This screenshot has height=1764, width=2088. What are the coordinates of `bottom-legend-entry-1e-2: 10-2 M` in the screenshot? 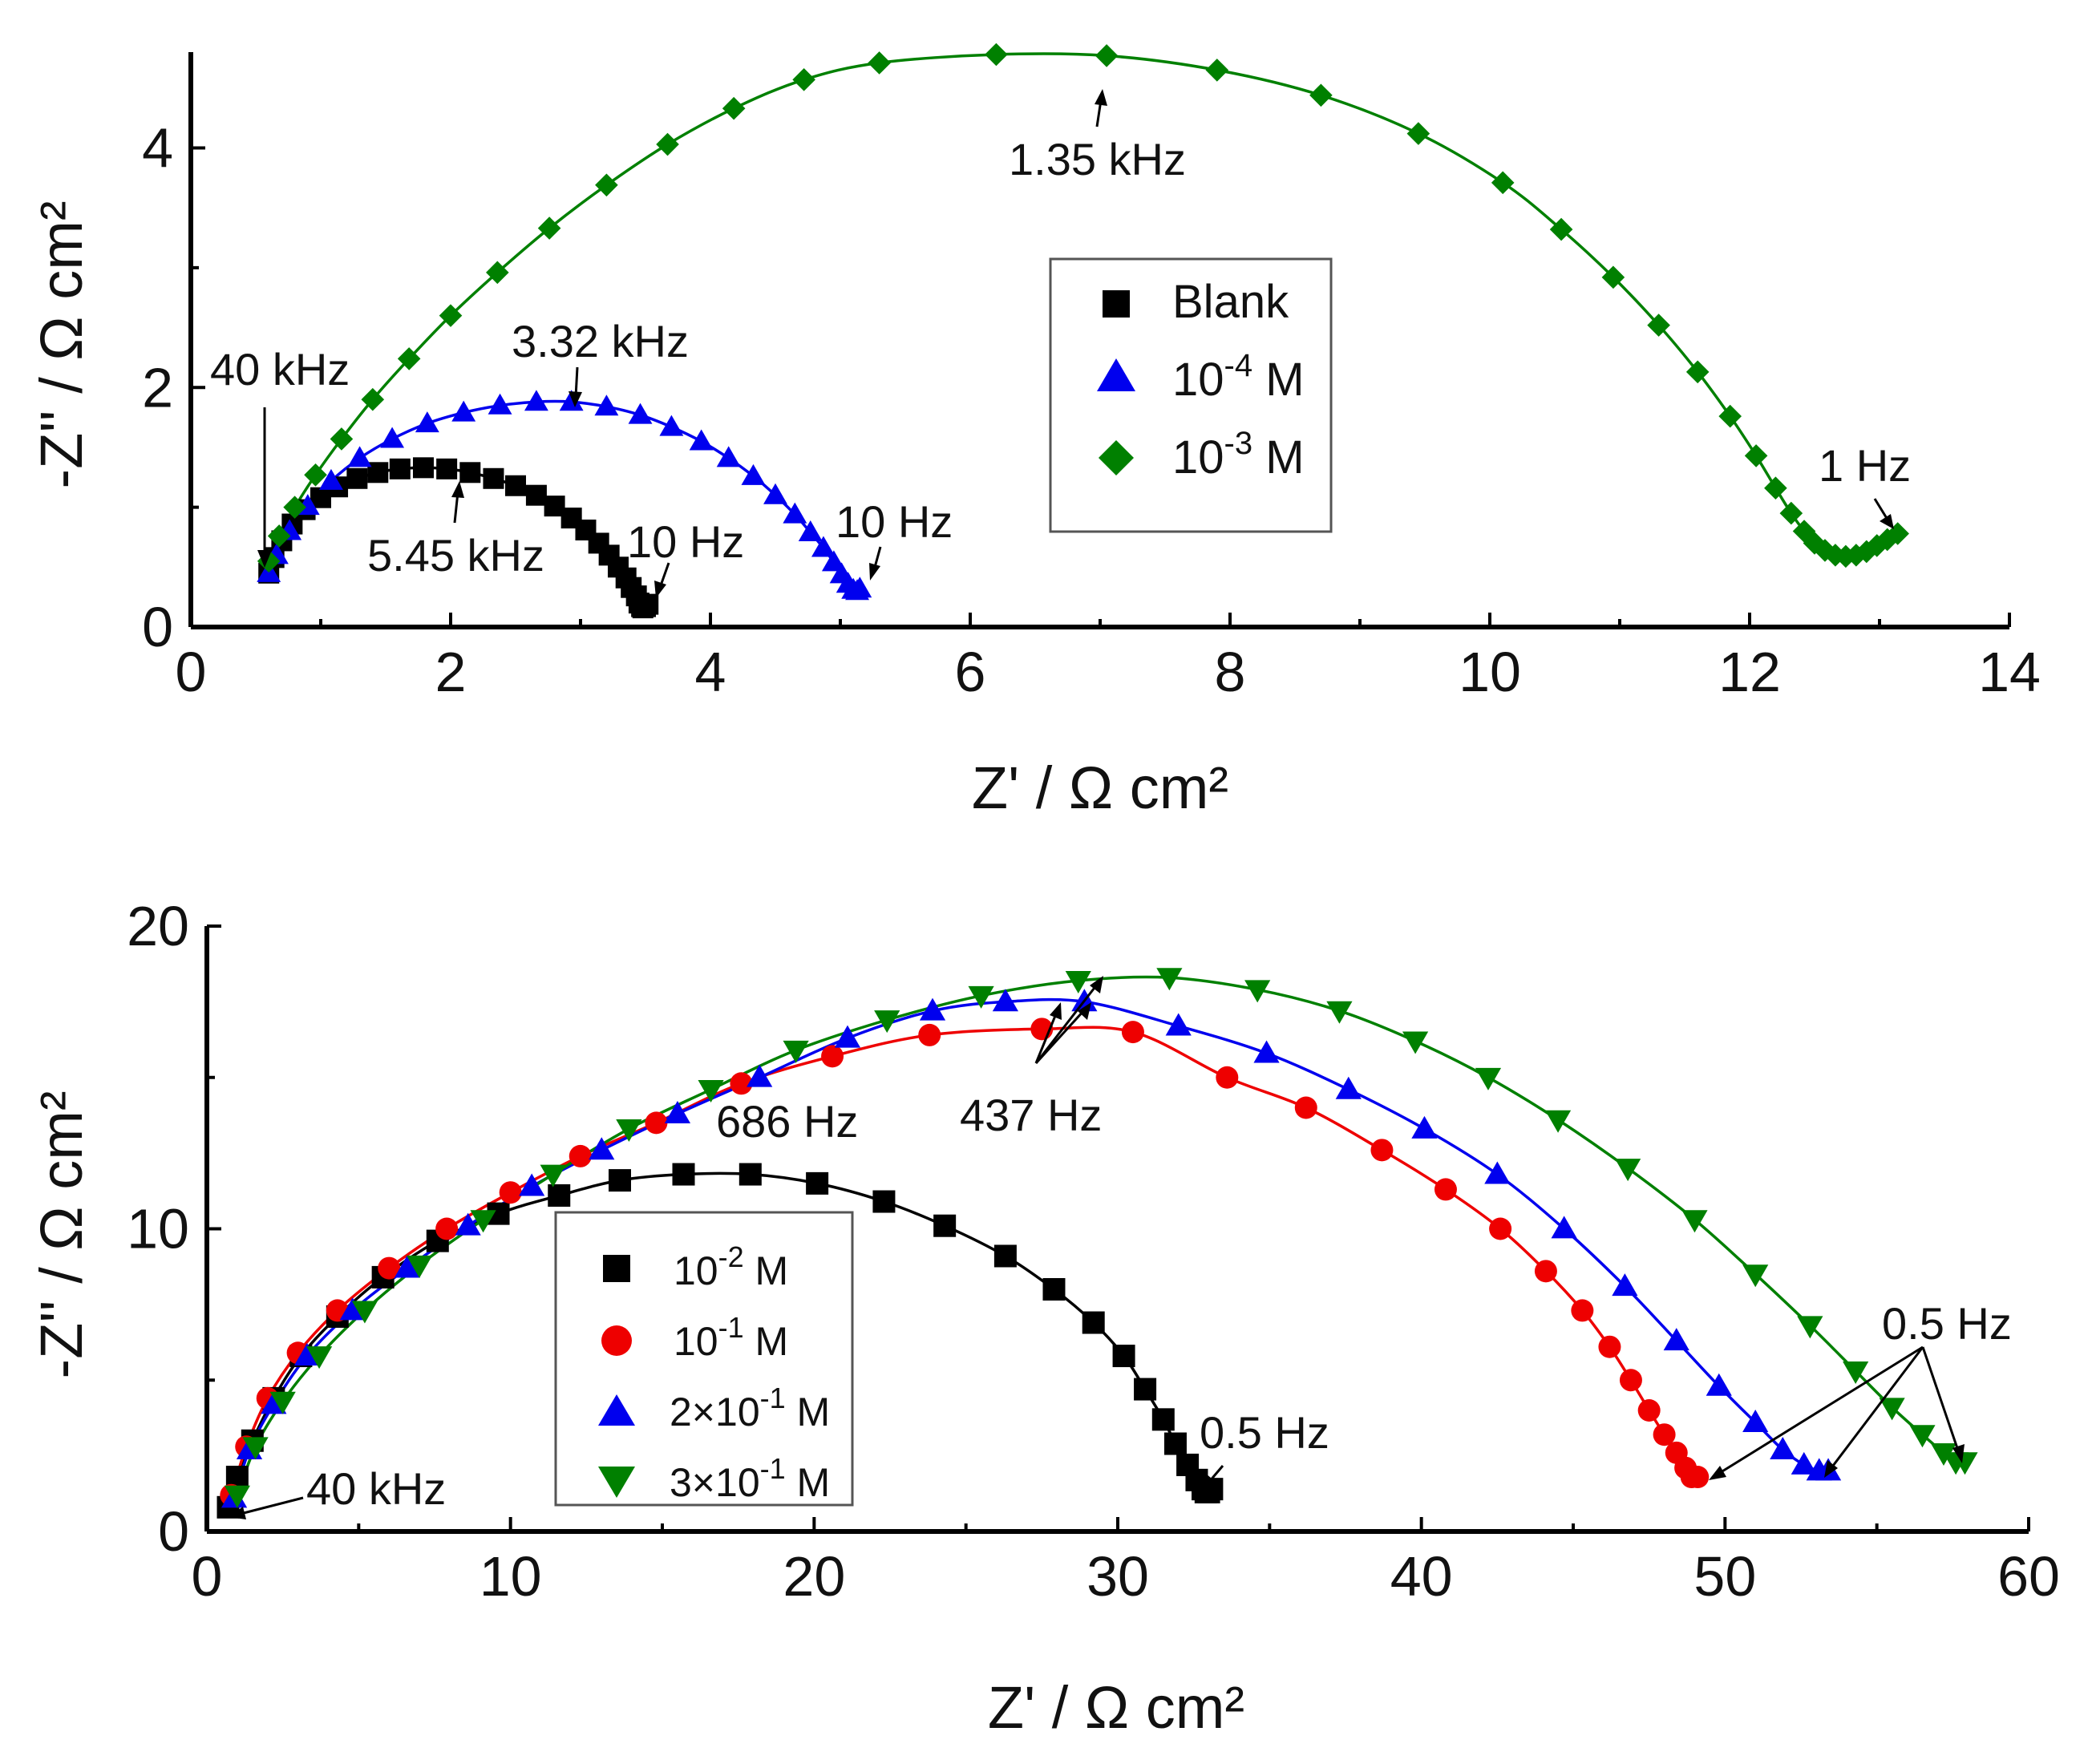 It's located at (696, 1266).